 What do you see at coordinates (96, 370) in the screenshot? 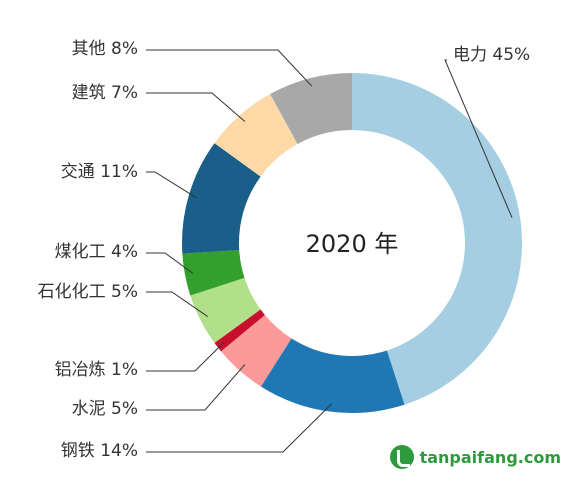
I see `slice-label-铝冶炼: 铝冶炼 1%` at bounding box center [96, 370].